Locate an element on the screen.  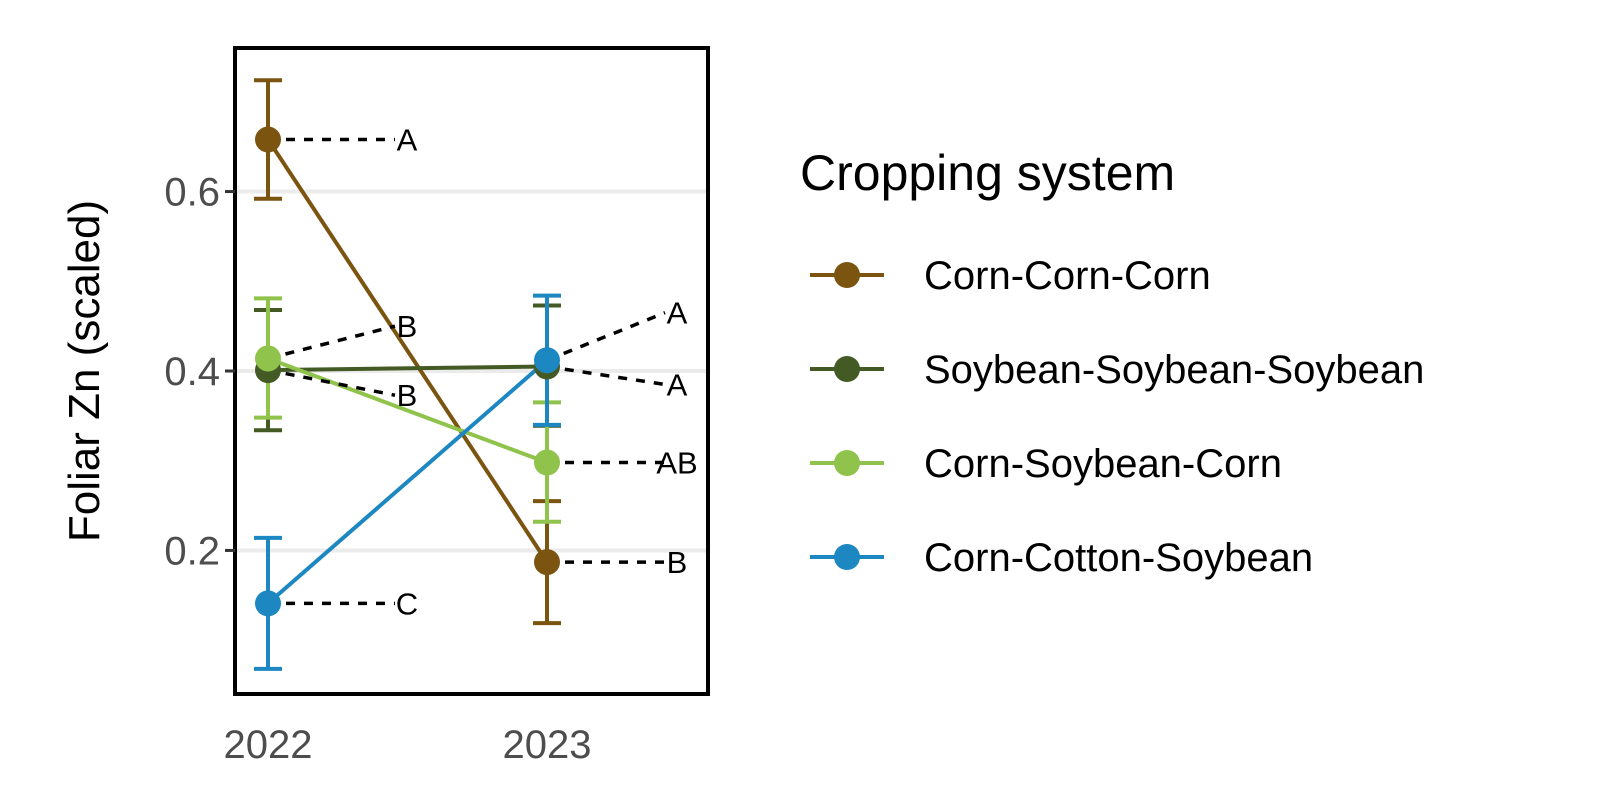
legend-item: Corn-Cotton-Soybean is located at coordinates (1061, 558).